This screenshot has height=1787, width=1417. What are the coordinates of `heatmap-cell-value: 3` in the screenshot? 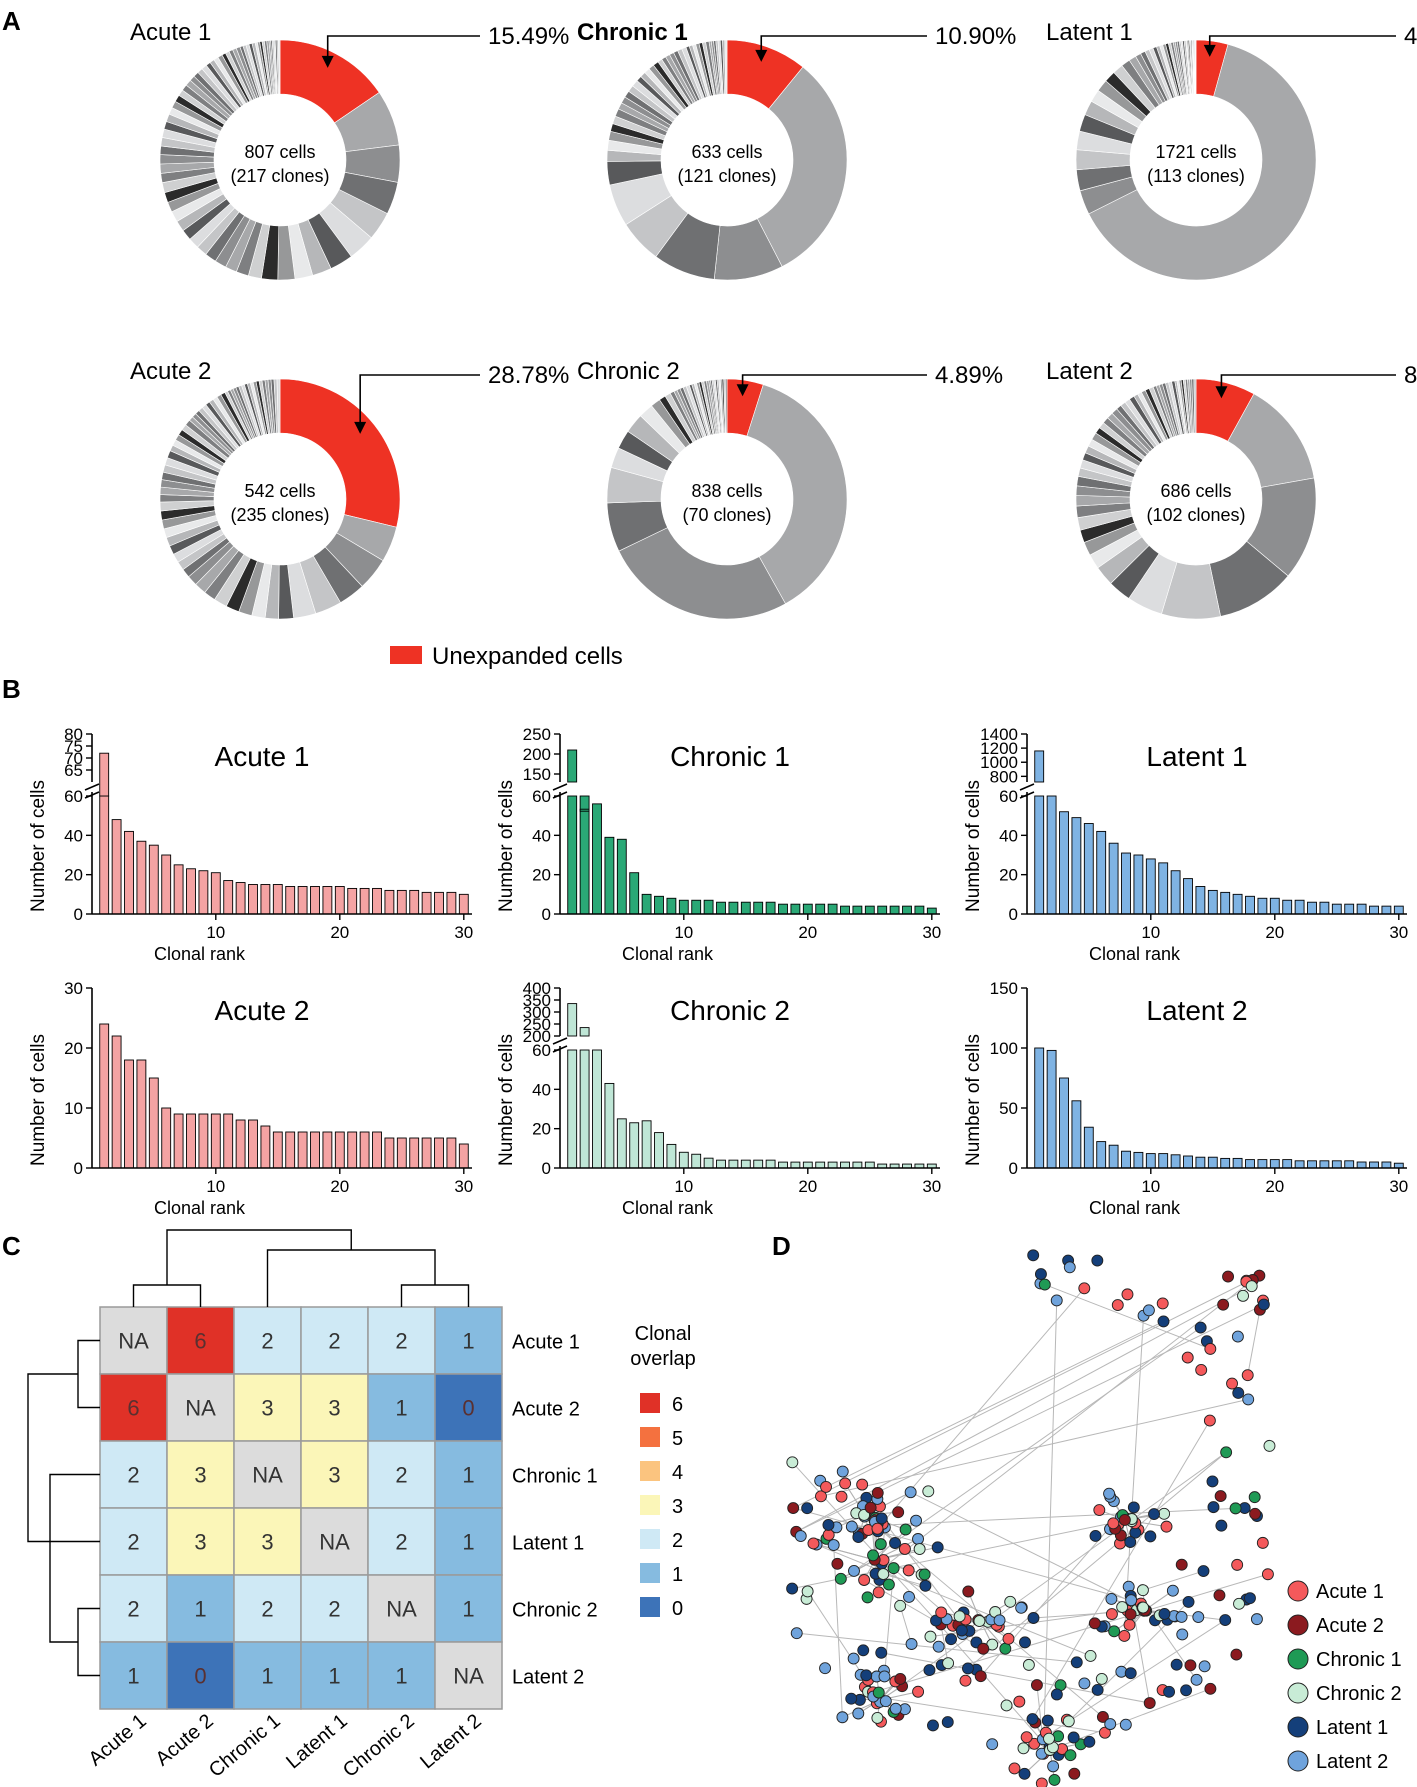 It's located at (267, 1542).